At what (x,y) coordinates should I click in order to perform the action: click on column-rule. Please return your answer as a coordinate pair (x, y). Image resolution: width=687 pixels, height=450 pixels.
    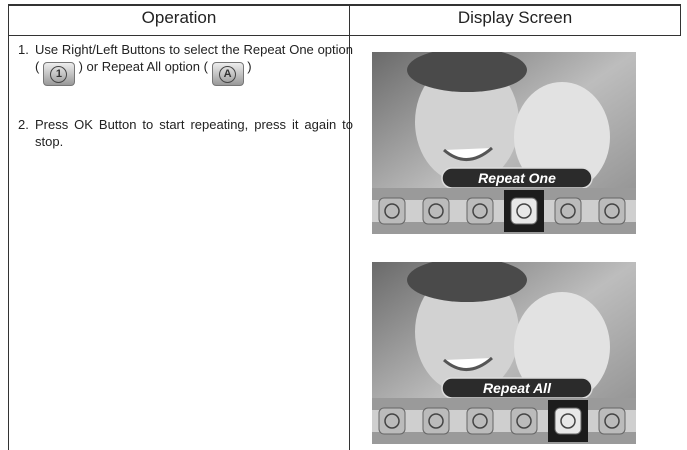
    Looking at the image, I should click on (349, 227).